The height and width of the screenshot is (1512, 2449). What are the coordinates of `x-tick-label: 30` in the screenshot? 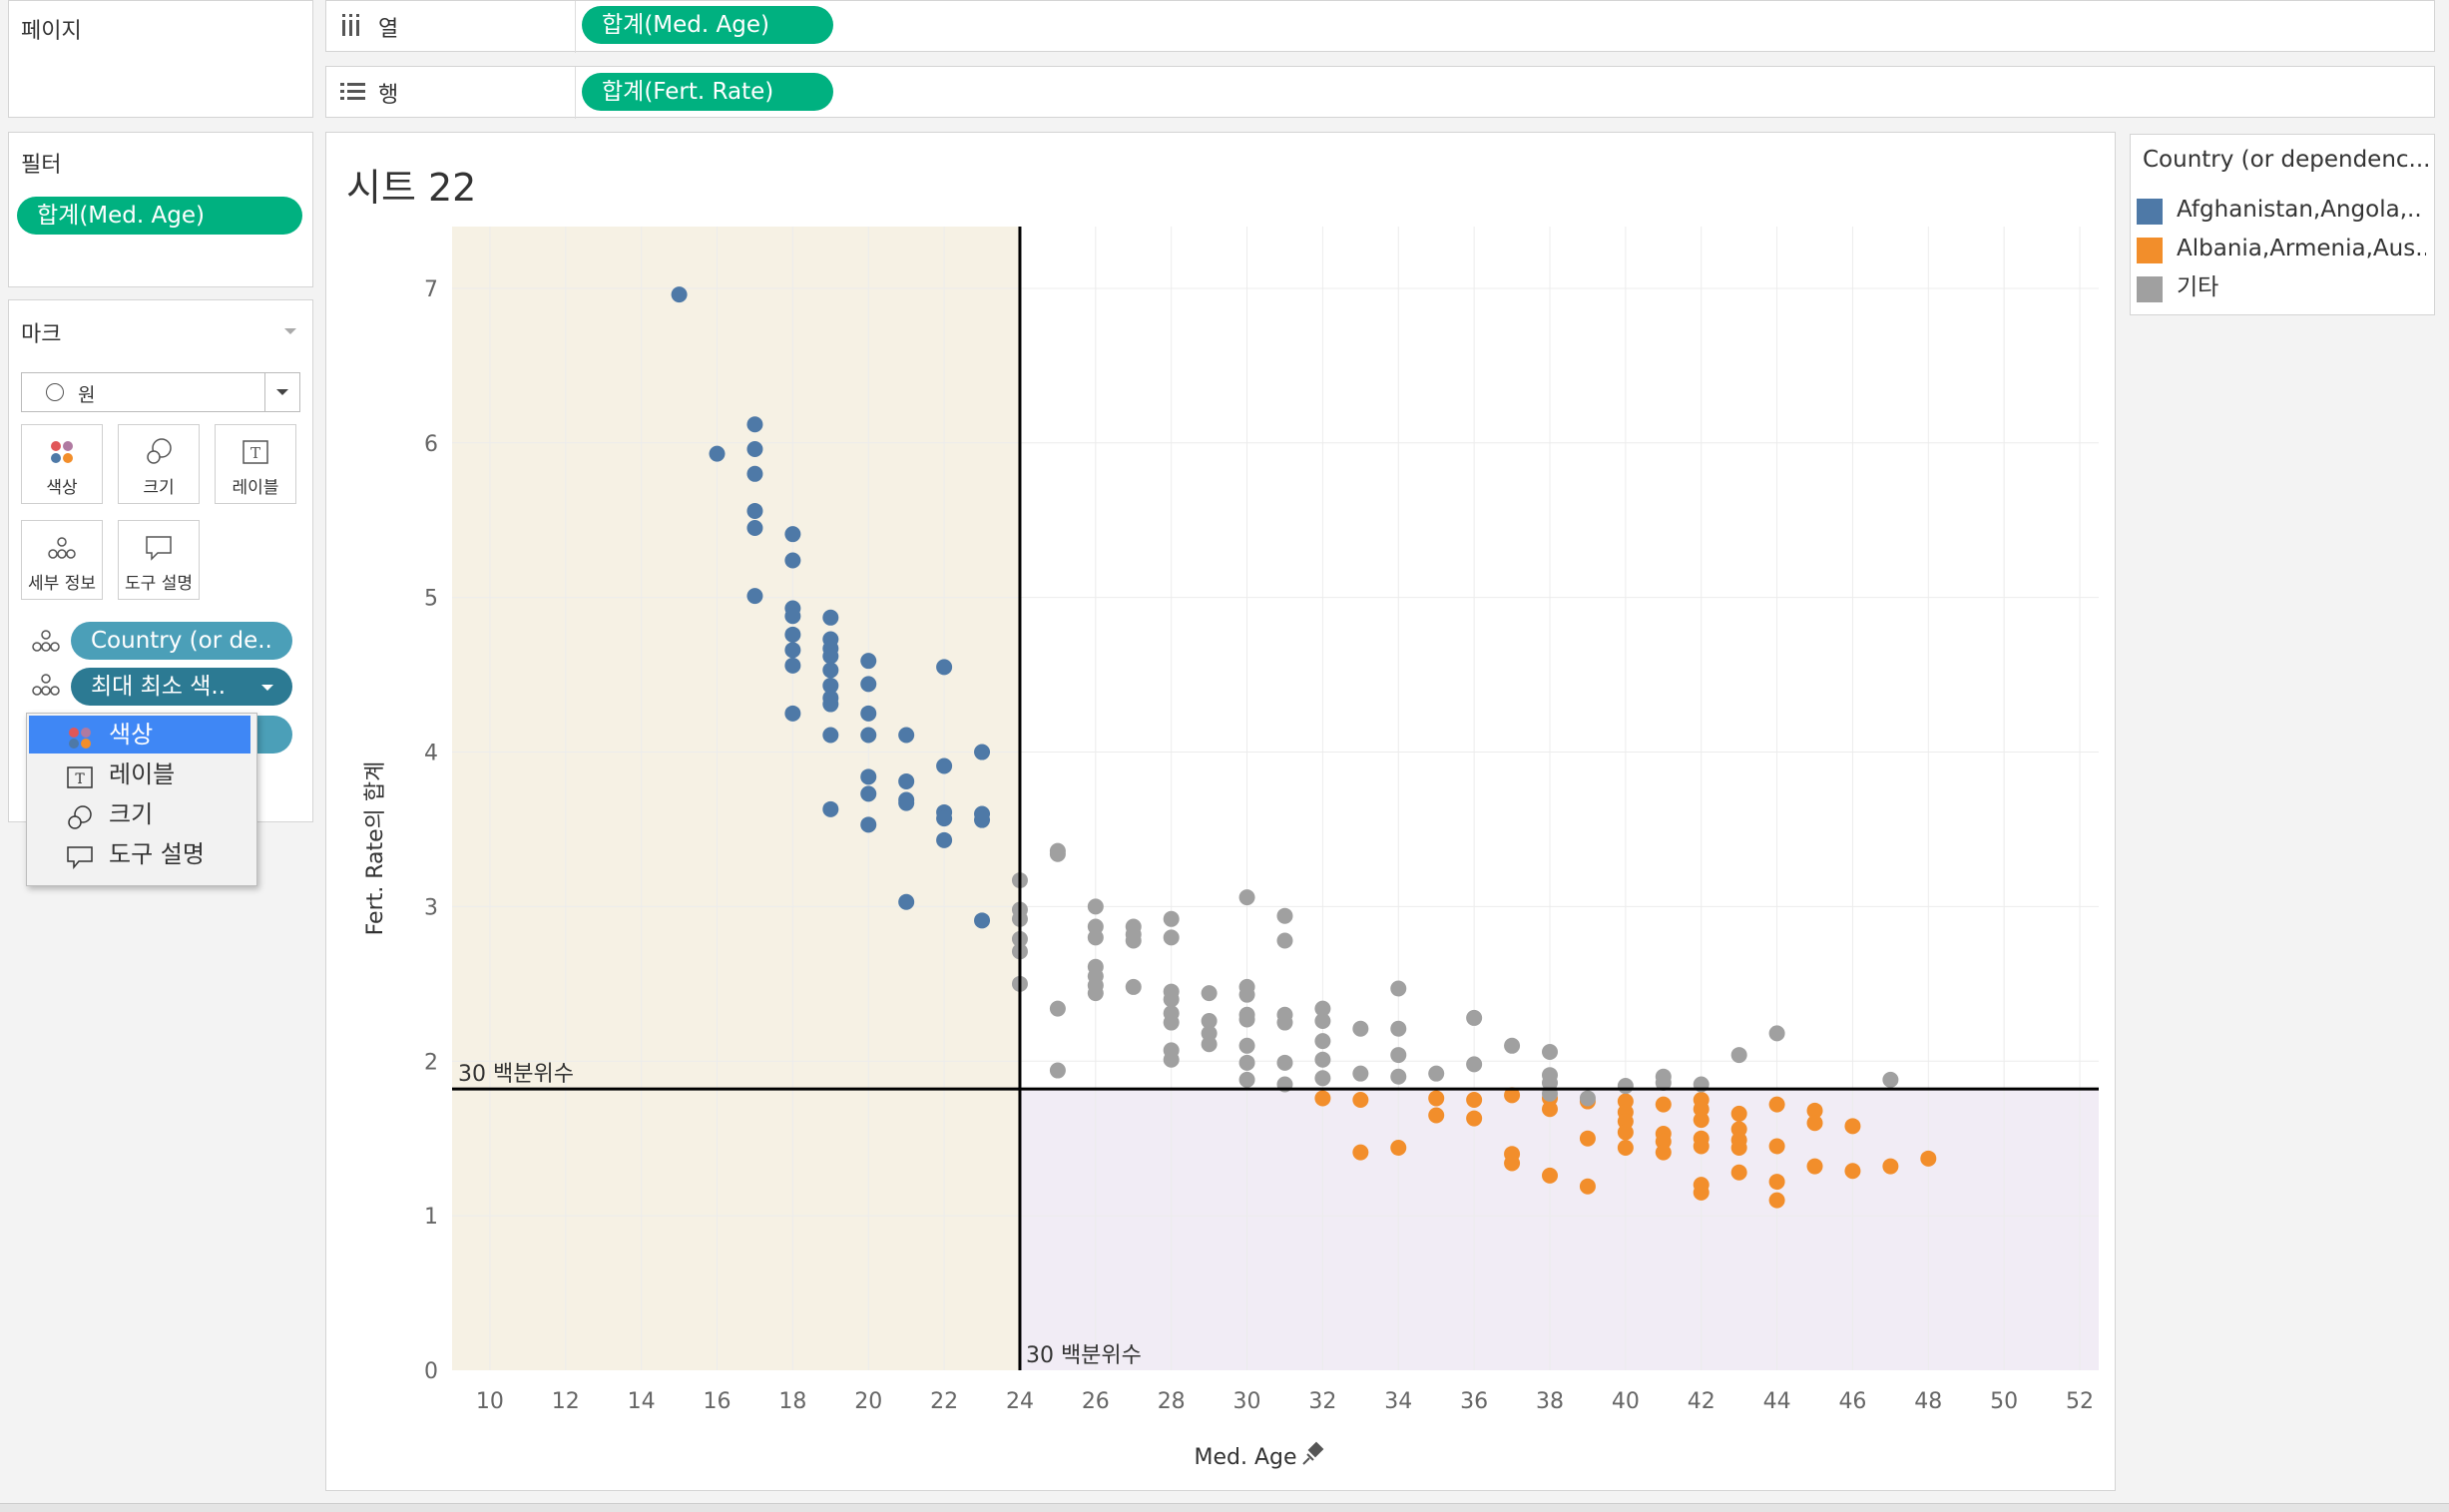 It's located at (1247, 1401).